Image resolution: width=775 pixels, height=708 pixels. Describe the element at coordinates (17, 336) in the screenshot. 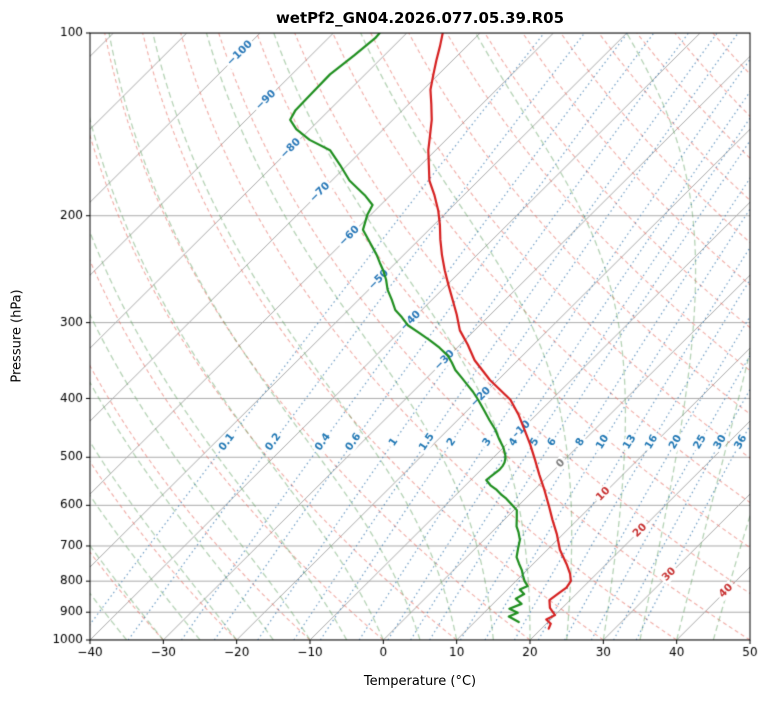

I see `y-axis-label: Pressure (hPa)` at that location.